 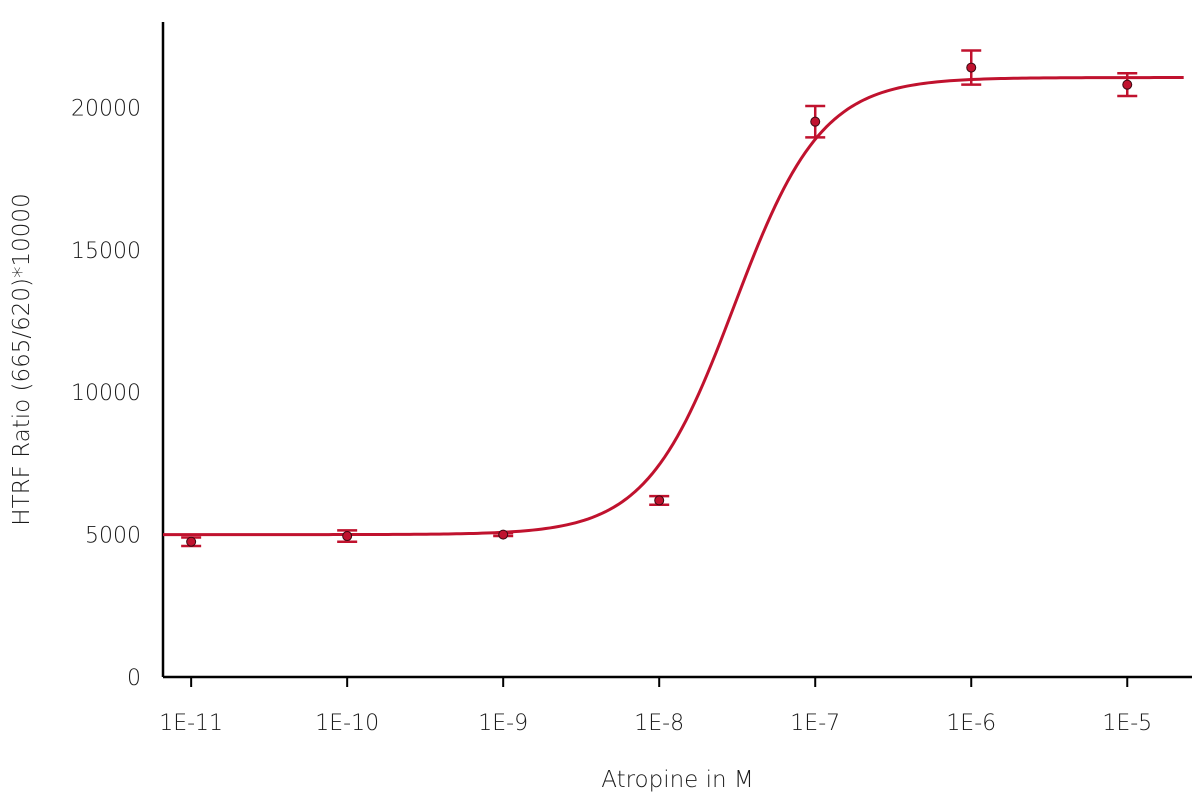 I want to click on y-tick-label: 15000, so click(x=106, y=251).